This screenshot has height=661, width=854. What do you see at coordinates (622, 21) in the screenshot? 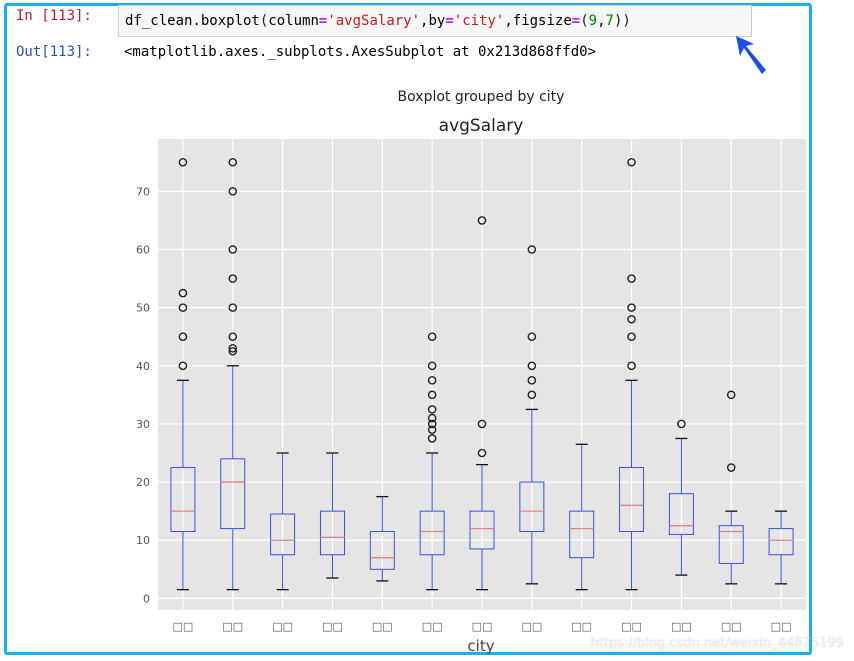
I see `code-token: ))` at bounding box center [622, 21].